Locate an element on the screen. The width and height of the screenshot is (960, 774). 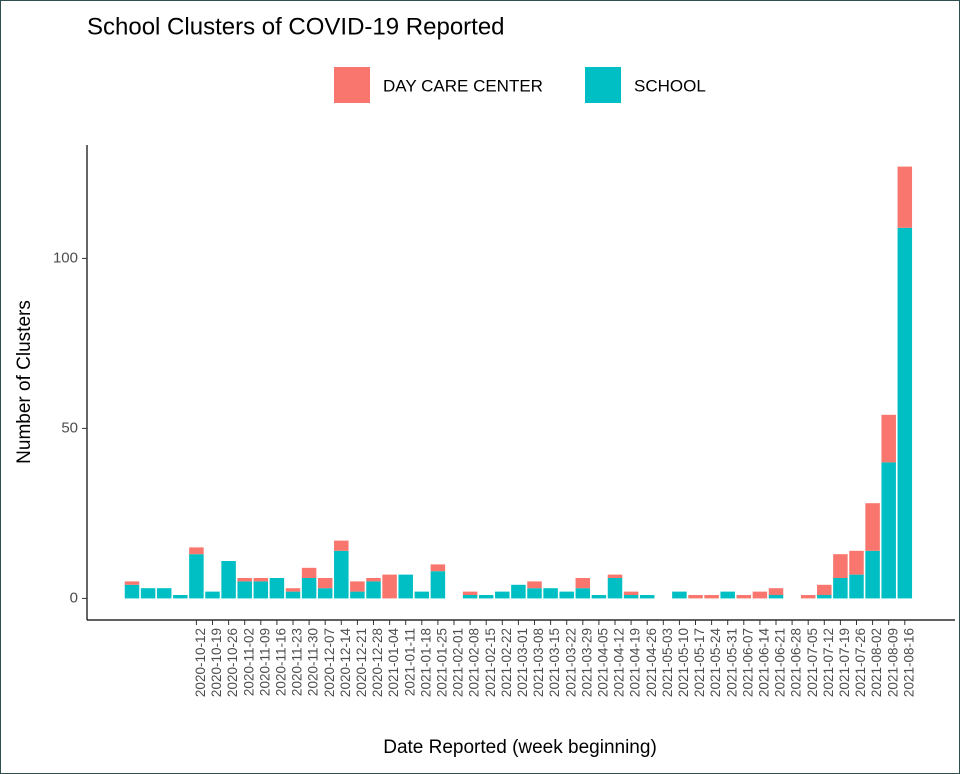
x-axis-title: Date Reported (week beginning) is located at coordinates (520, 747).